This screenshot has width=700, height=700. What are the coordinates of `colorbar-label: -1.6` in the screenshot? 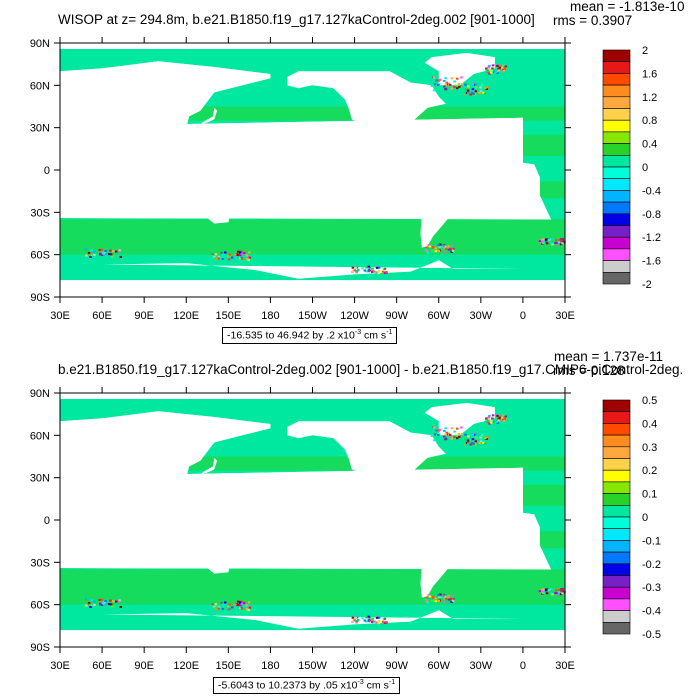 It's located at (651, 262).